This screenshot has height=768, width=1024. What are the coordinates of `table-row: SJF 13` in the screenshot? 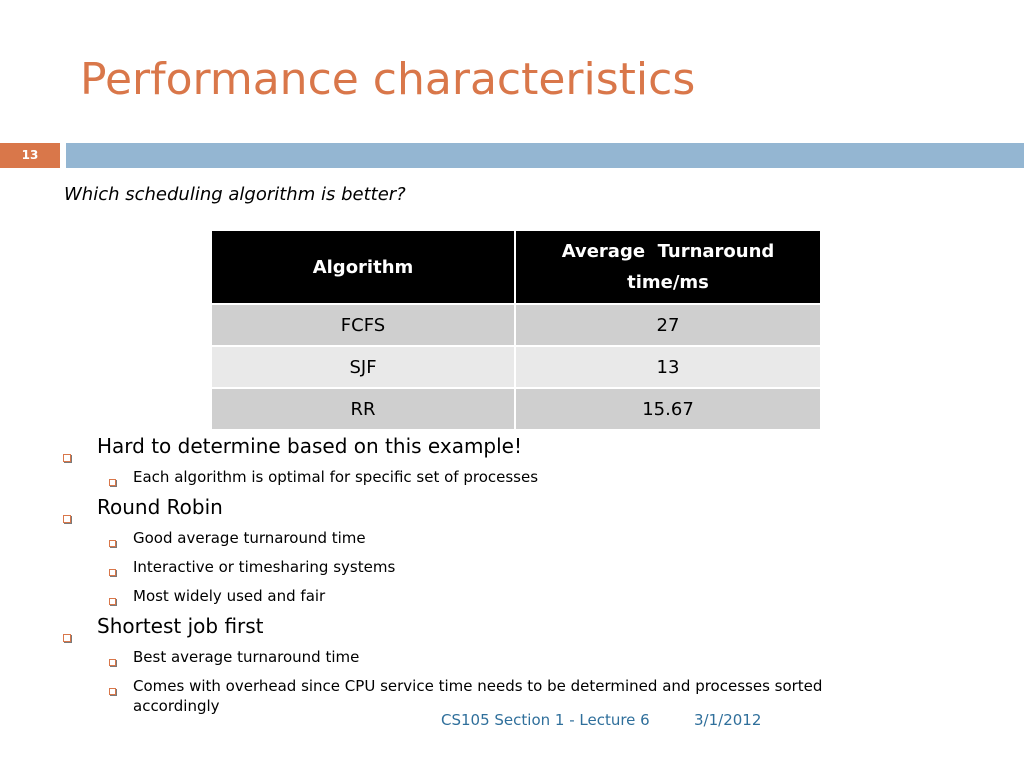 It's located at (516, 366).